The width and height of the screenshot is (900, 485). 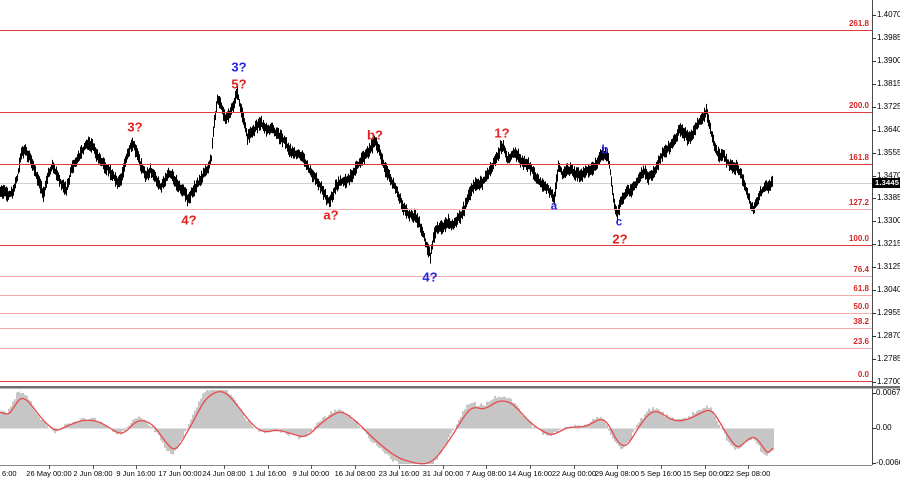 I want to click on wave-label-6-1q: 1?, so click(x=502, y=133).